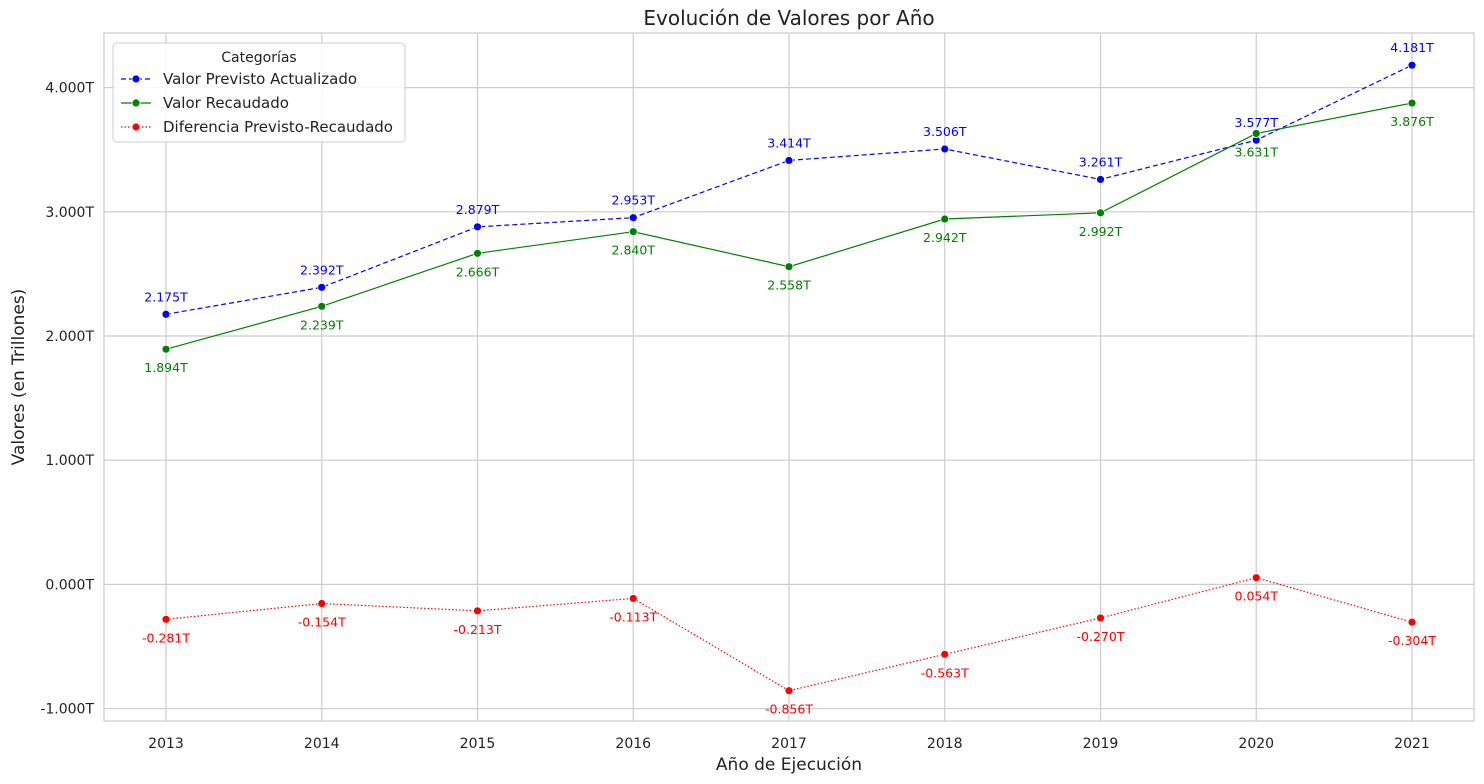  Describe the element at coordinates (478, 744) in the screenshot. I see `x-tick-label: 2015` at that location.